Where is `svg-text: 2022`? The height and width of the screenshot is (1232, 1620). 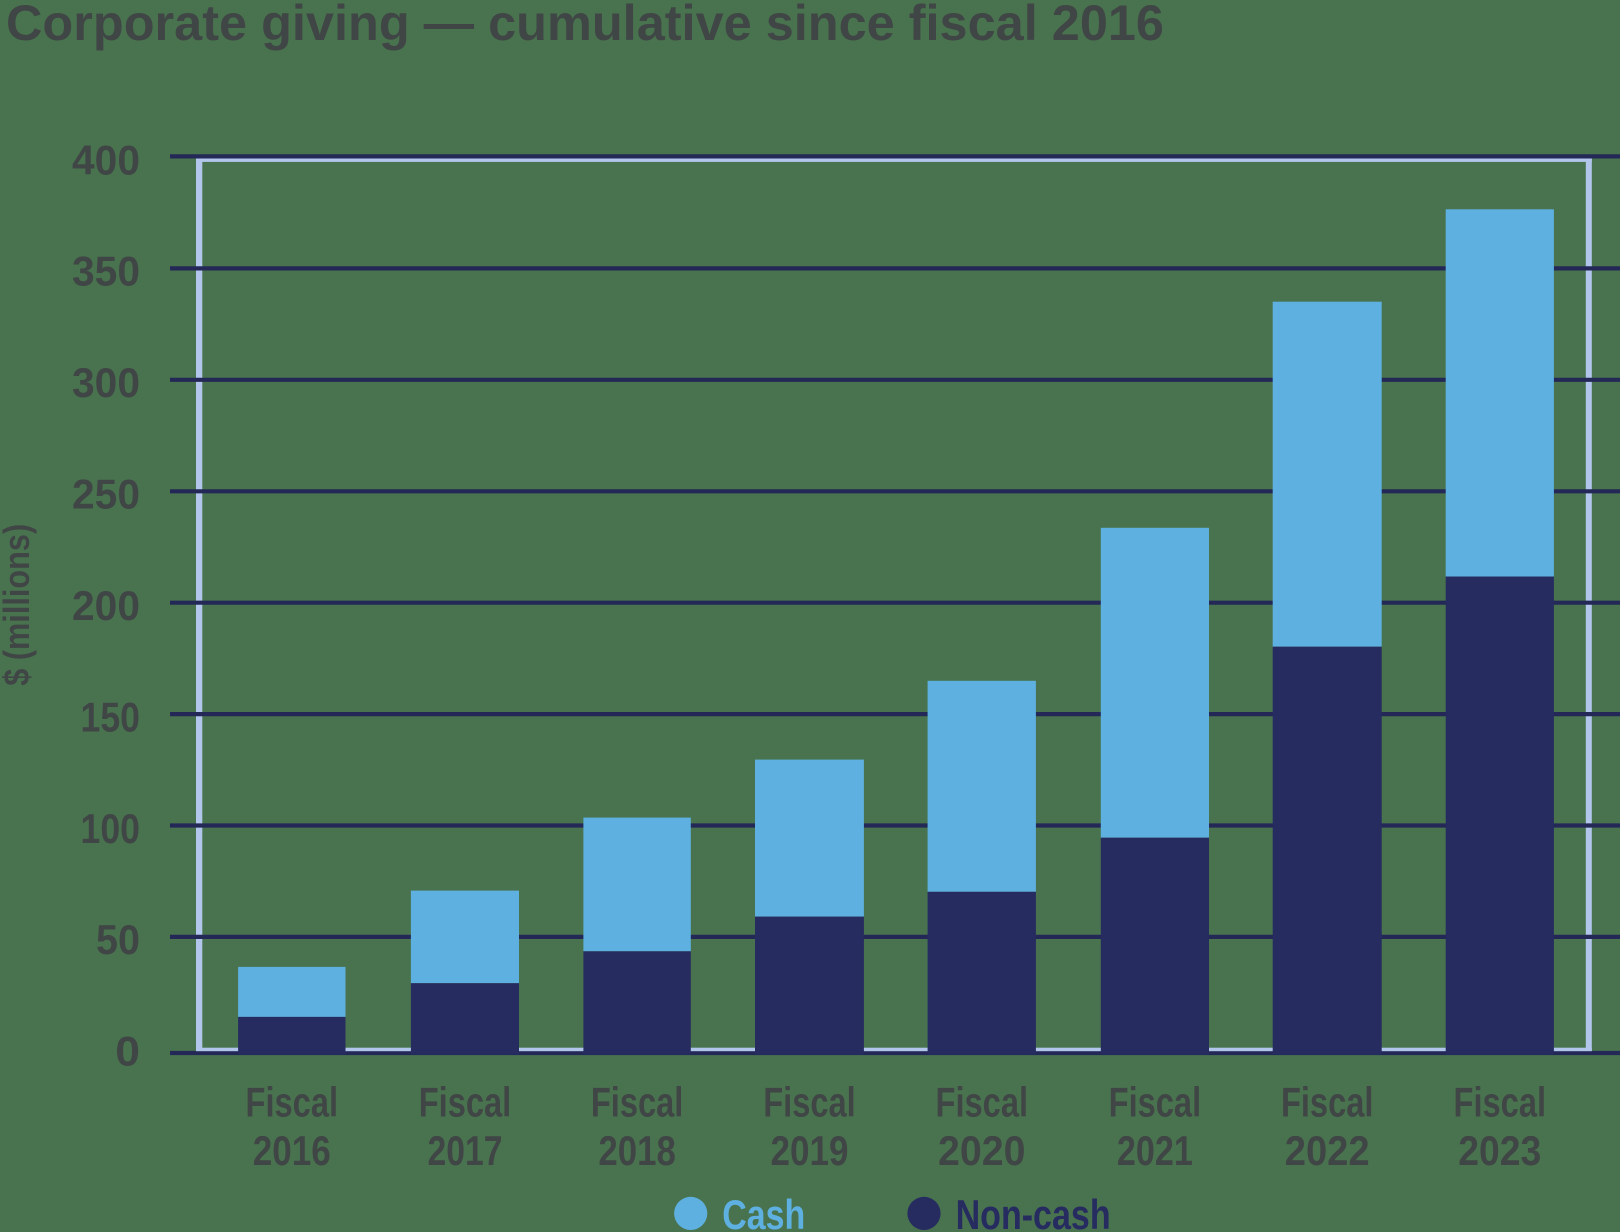
svg-text: 2022 is located at coordinates (1327, 1150).